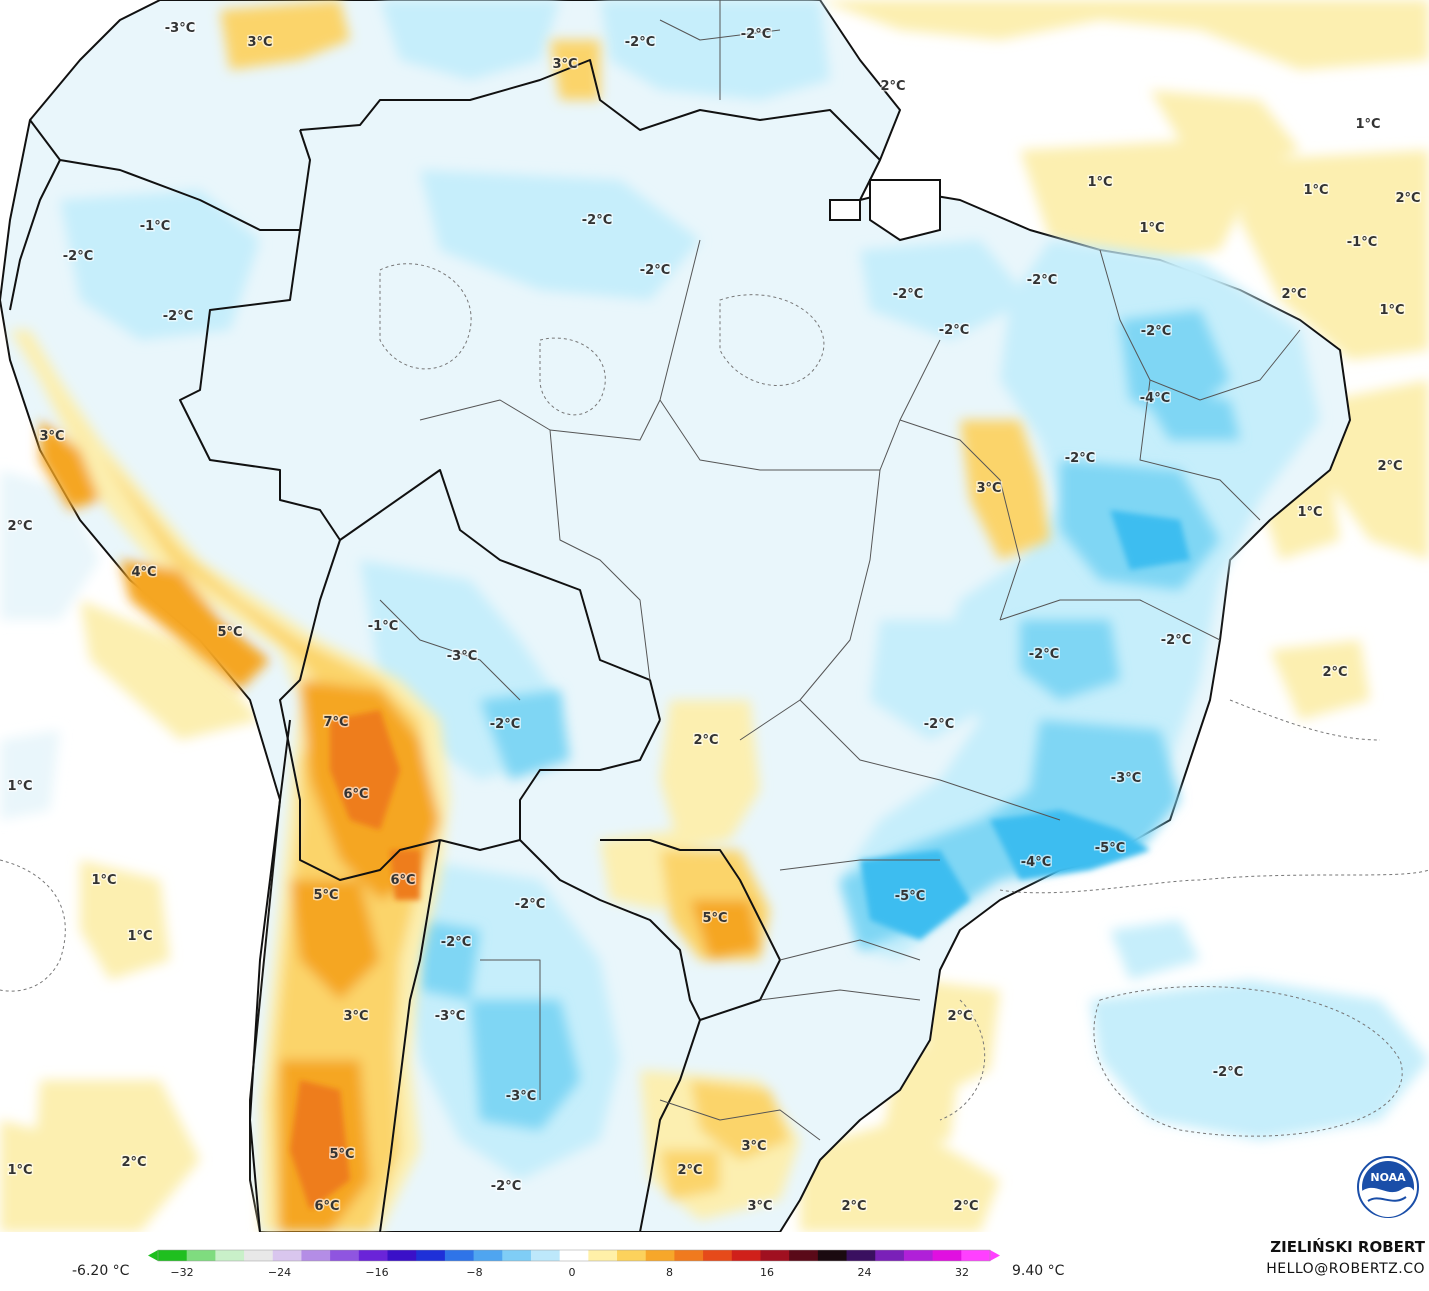  Describe the element at coordinates (1110, 848) in the screenshot. I see `map-label: -5°C` at that location.